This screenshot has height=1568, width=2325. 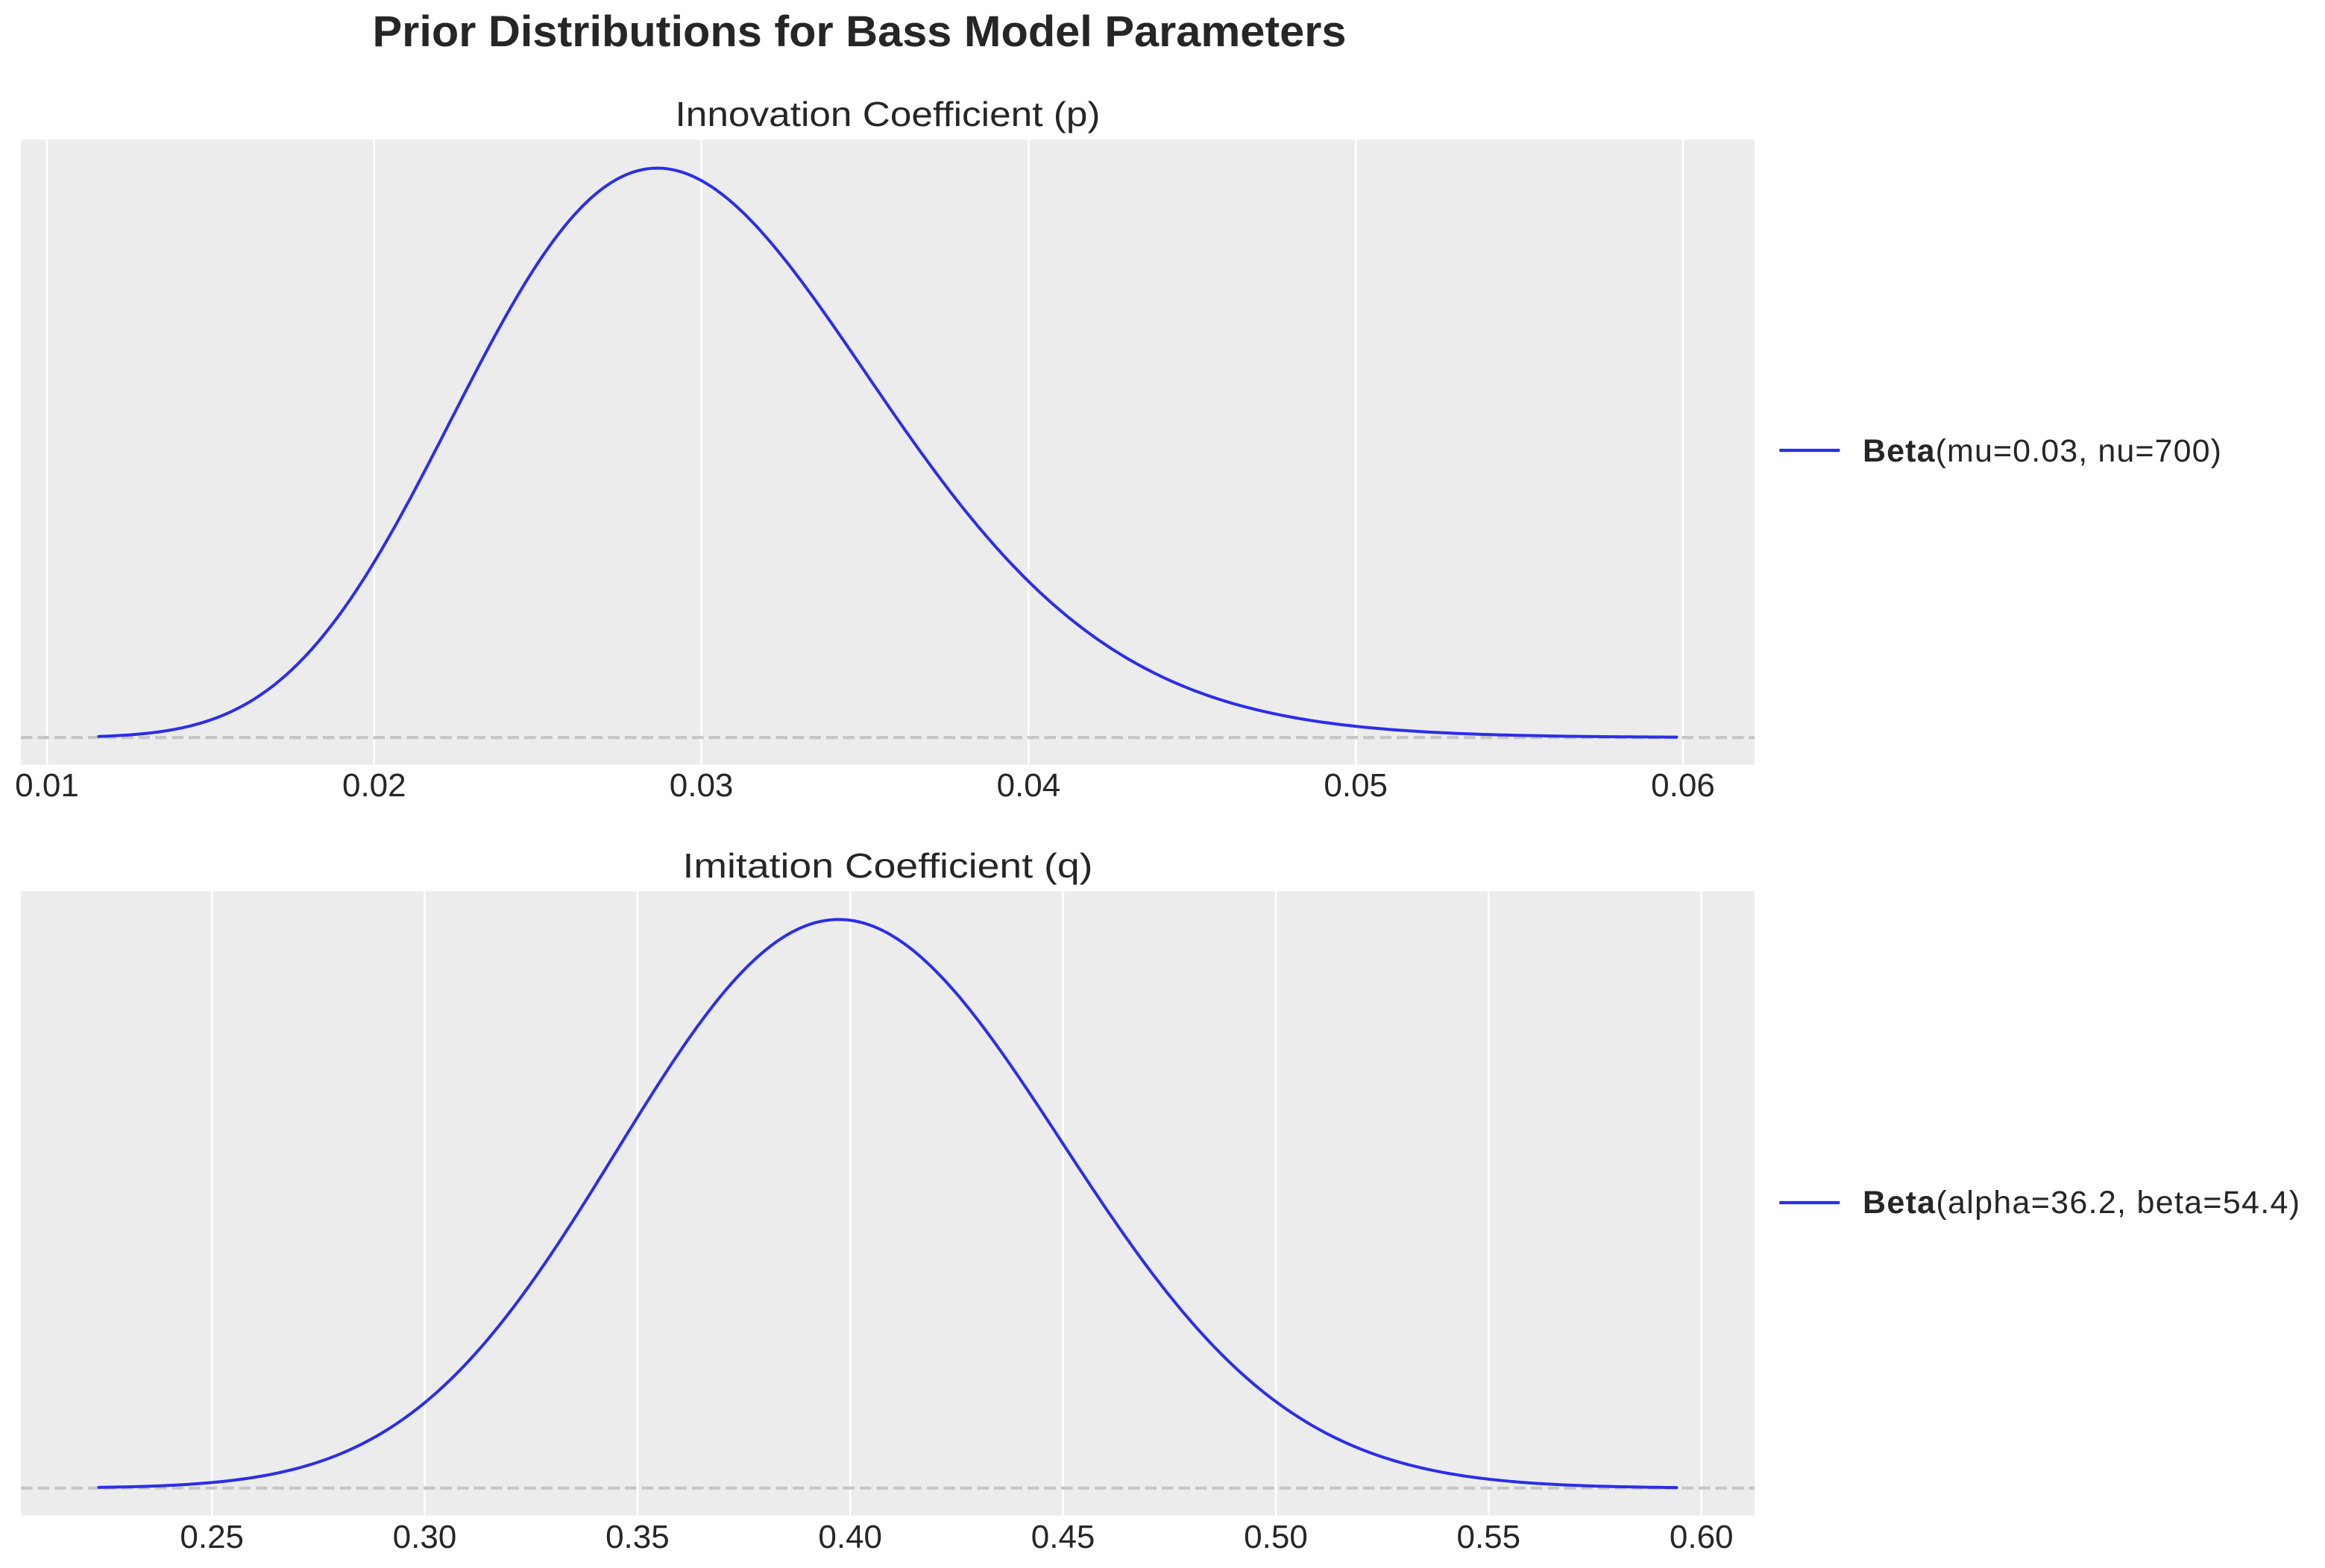 I want to click on svg-text: 0.45, so click(x=1063, y=1537).